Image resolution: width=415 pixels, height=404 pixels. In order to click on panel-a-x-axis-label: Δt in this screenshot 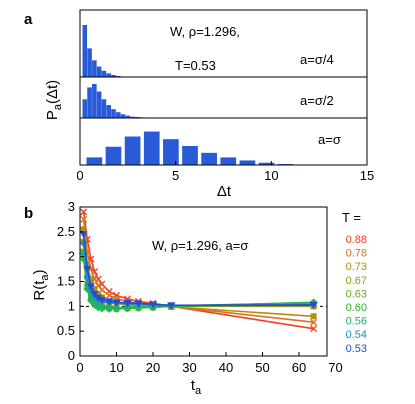, I will do `click(224, 191)`.